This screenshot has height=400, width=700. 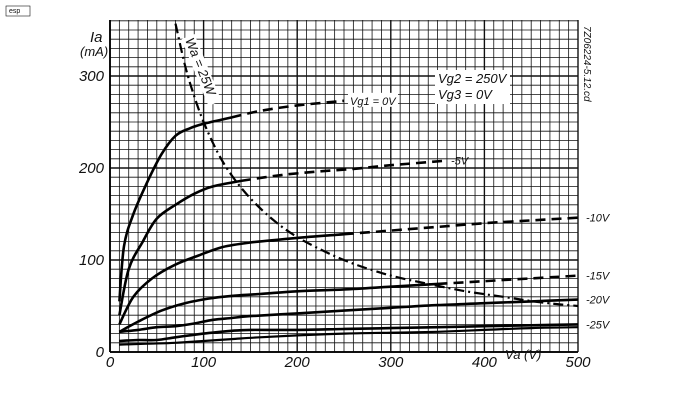 What do you see at coordinates (100, 352) in the screenshot?
I see `y-tick-label: 0` at bounding box center [100, 352].